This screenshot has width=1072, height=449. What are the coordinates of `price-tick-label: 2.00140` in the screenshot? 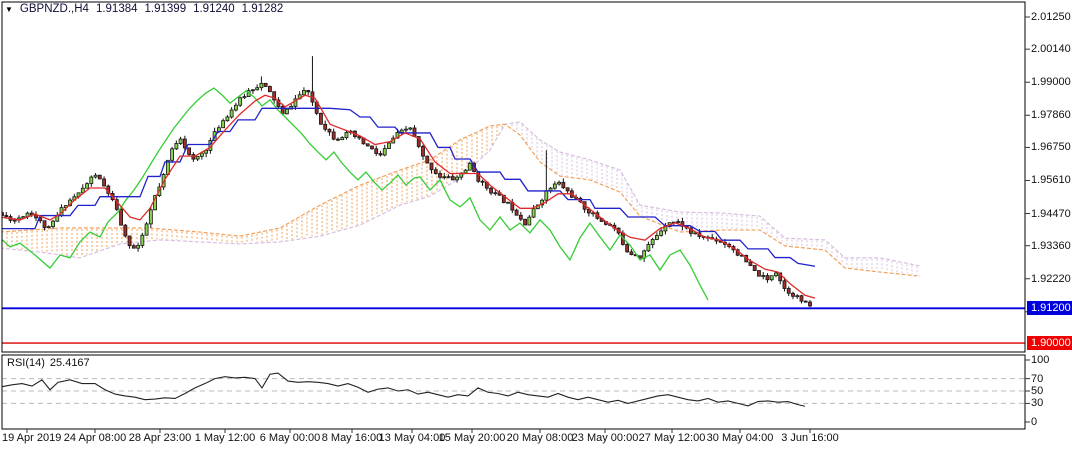 It's located at (1051, 49).